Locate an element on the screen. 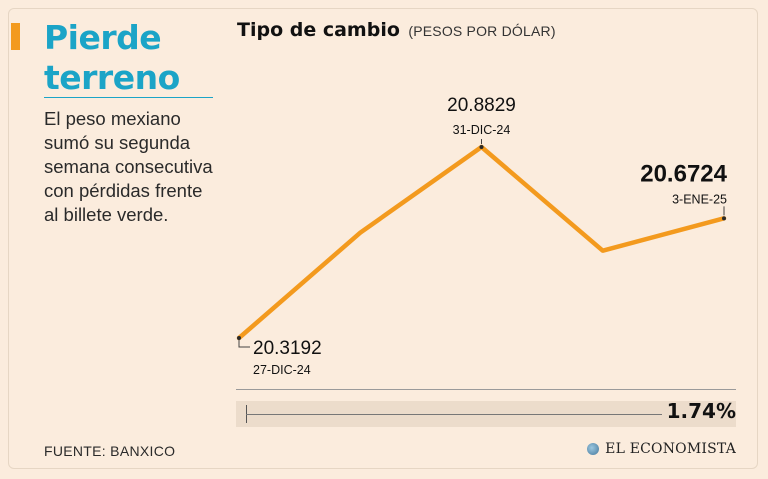  publisher-name: EL ECONOMISTA is located at coordinates (670, 449).